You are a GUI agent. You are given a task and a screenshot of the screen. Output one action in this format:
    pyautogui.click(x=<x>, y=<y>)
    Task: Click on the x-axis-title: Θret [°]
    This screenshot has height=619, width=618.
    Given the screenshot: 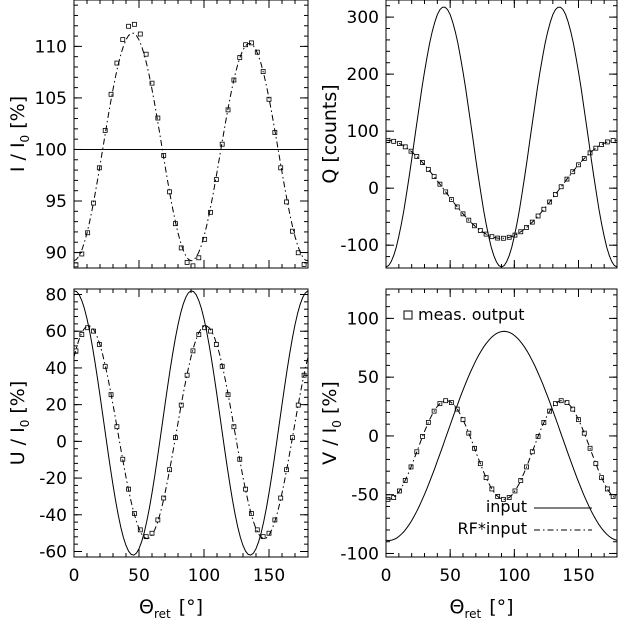 What is the action you would take?
    pyautogui.click(x=481, y=607)
    